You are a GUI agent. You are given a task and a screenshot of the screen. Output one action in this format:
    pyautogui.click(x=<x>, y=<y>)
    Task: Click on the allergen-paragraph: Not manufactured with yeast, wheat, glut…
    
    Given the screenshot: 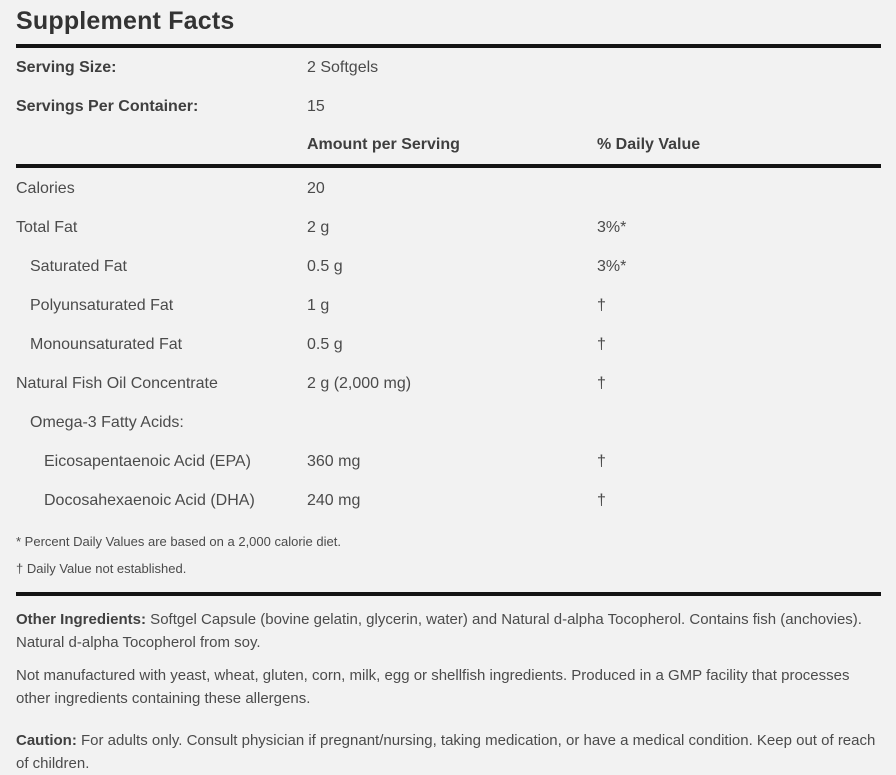 What is the action you would take?
    pyautogui.click(x=448, y=687)
    